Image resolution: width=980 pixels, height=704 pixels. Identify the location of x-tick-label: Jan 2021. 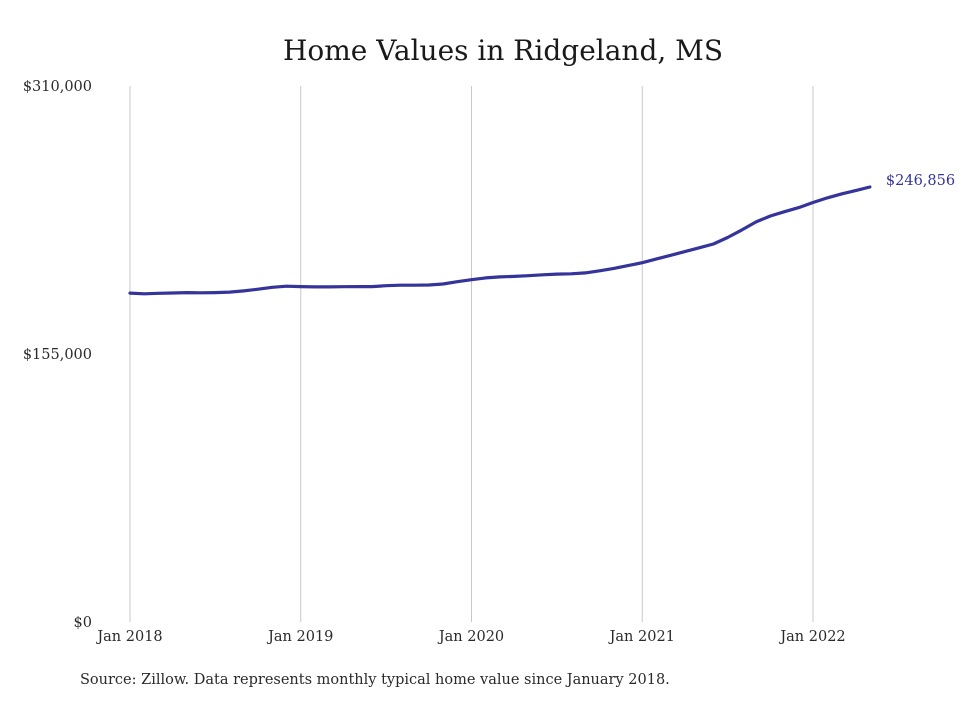
(641, 637).